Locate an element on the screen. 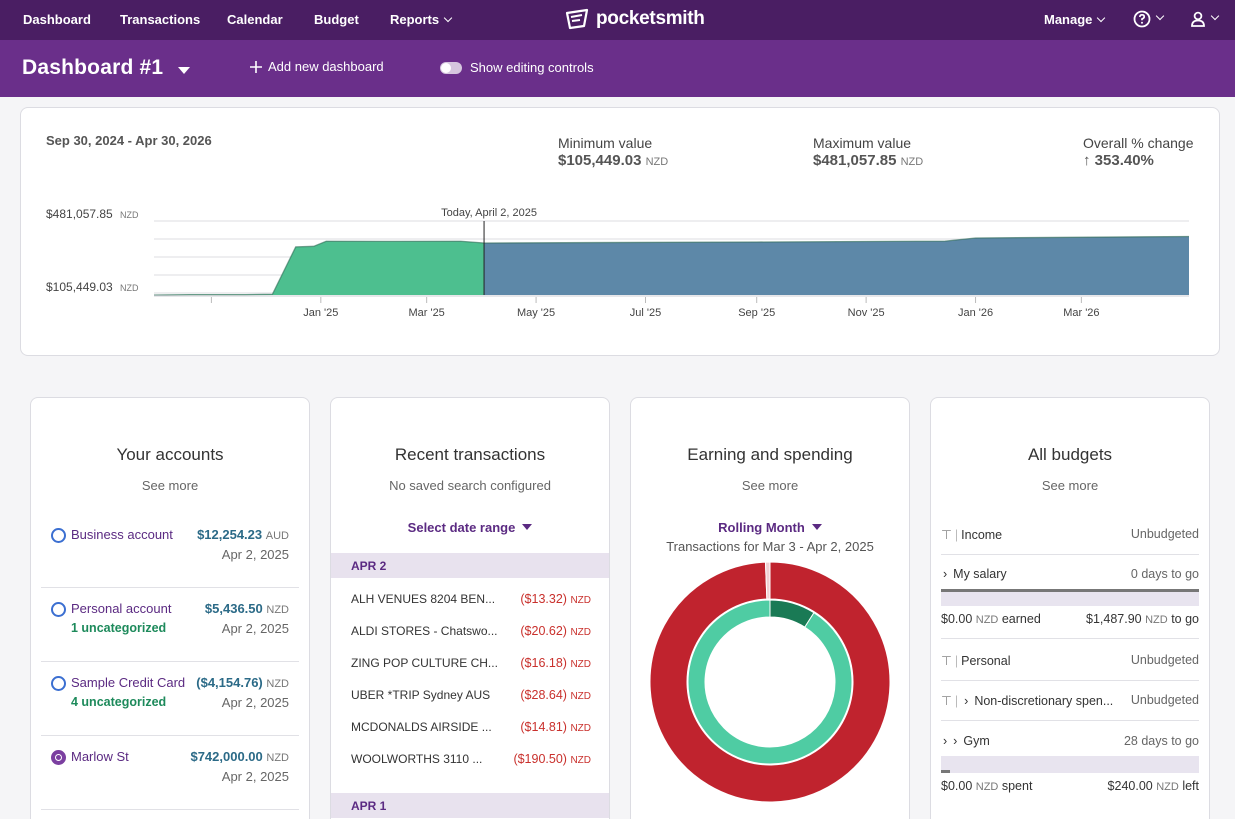  account-currency: NZD is located at coordinates (277, 758).